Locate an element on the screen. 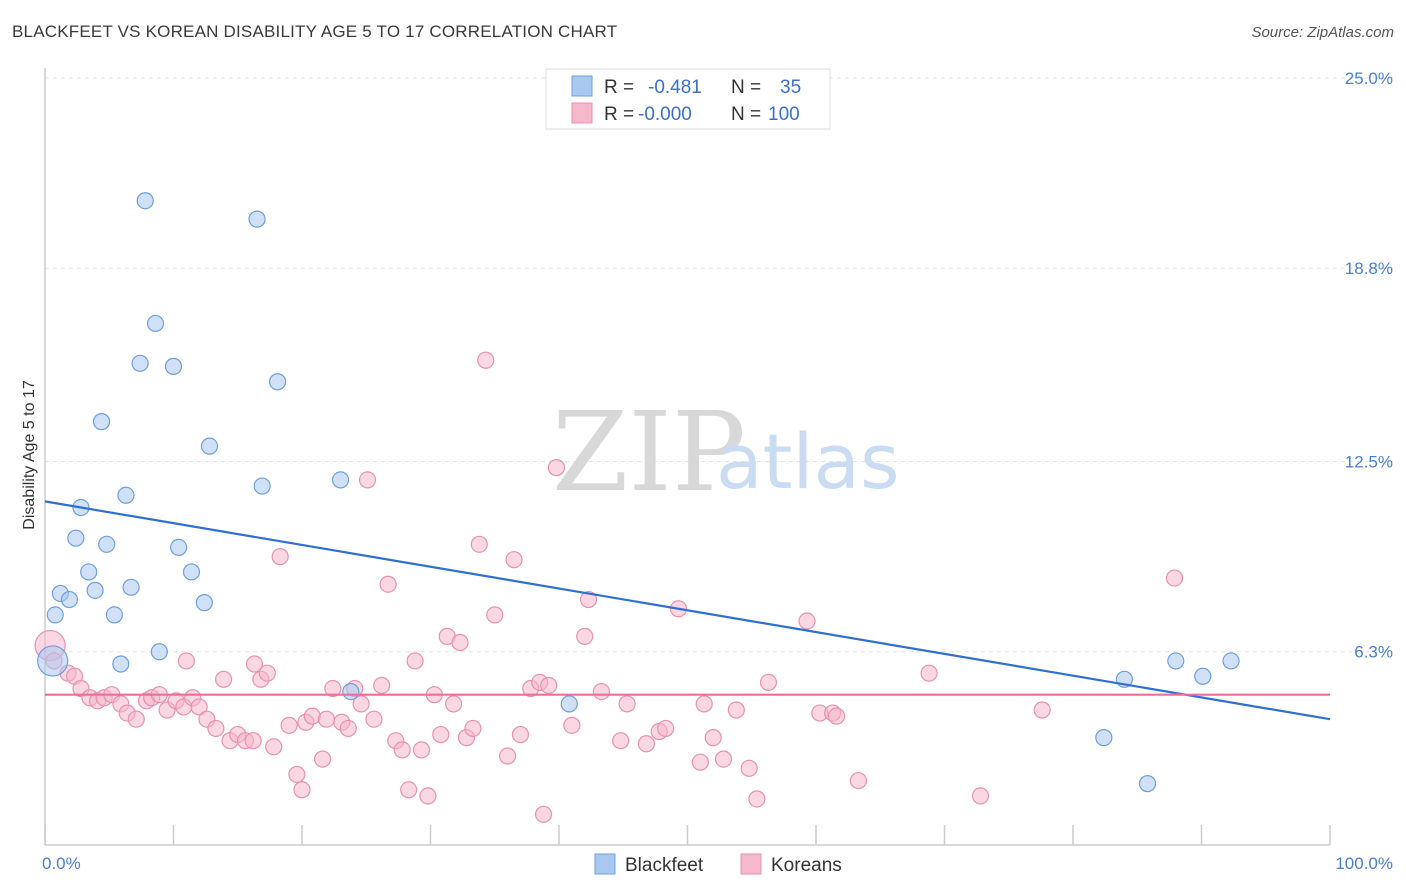 This screenshot has height=892, width=1406. y-tick-label: 18.8% is located at coordinates (1369, 268).